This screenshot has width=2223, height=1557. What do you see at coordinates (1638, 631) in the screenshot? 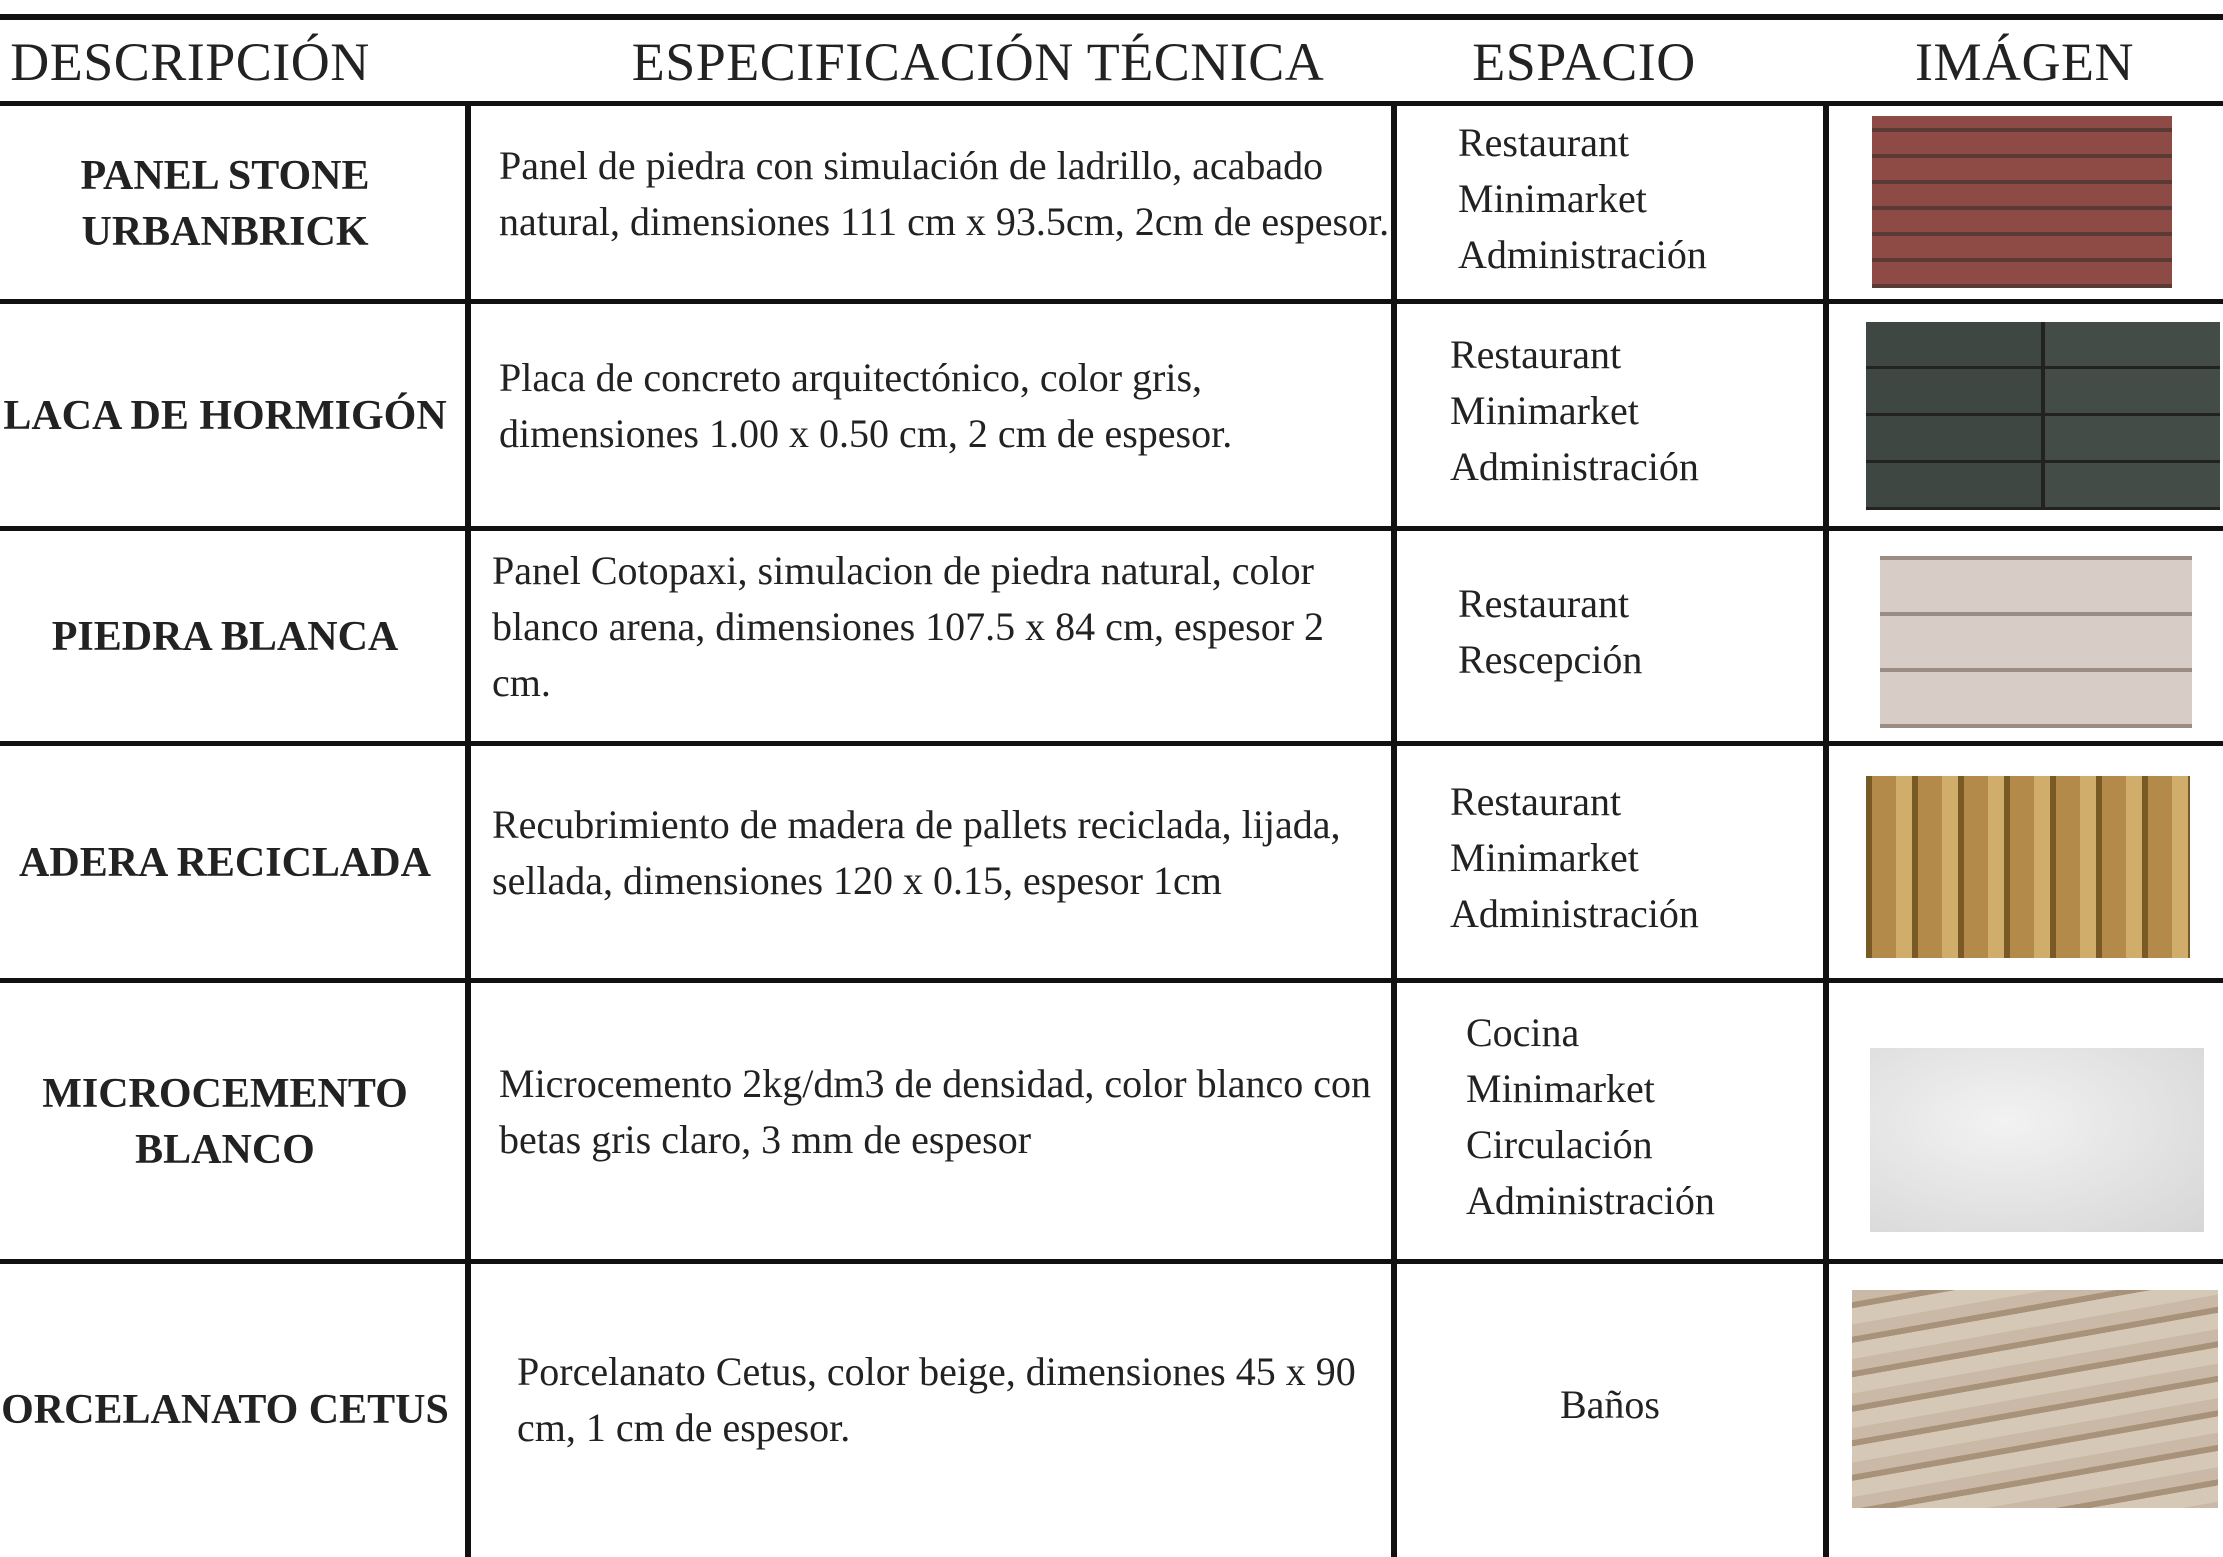
I see `space-list: Restaurant Rescepción` at bounding box center [1638, 631].